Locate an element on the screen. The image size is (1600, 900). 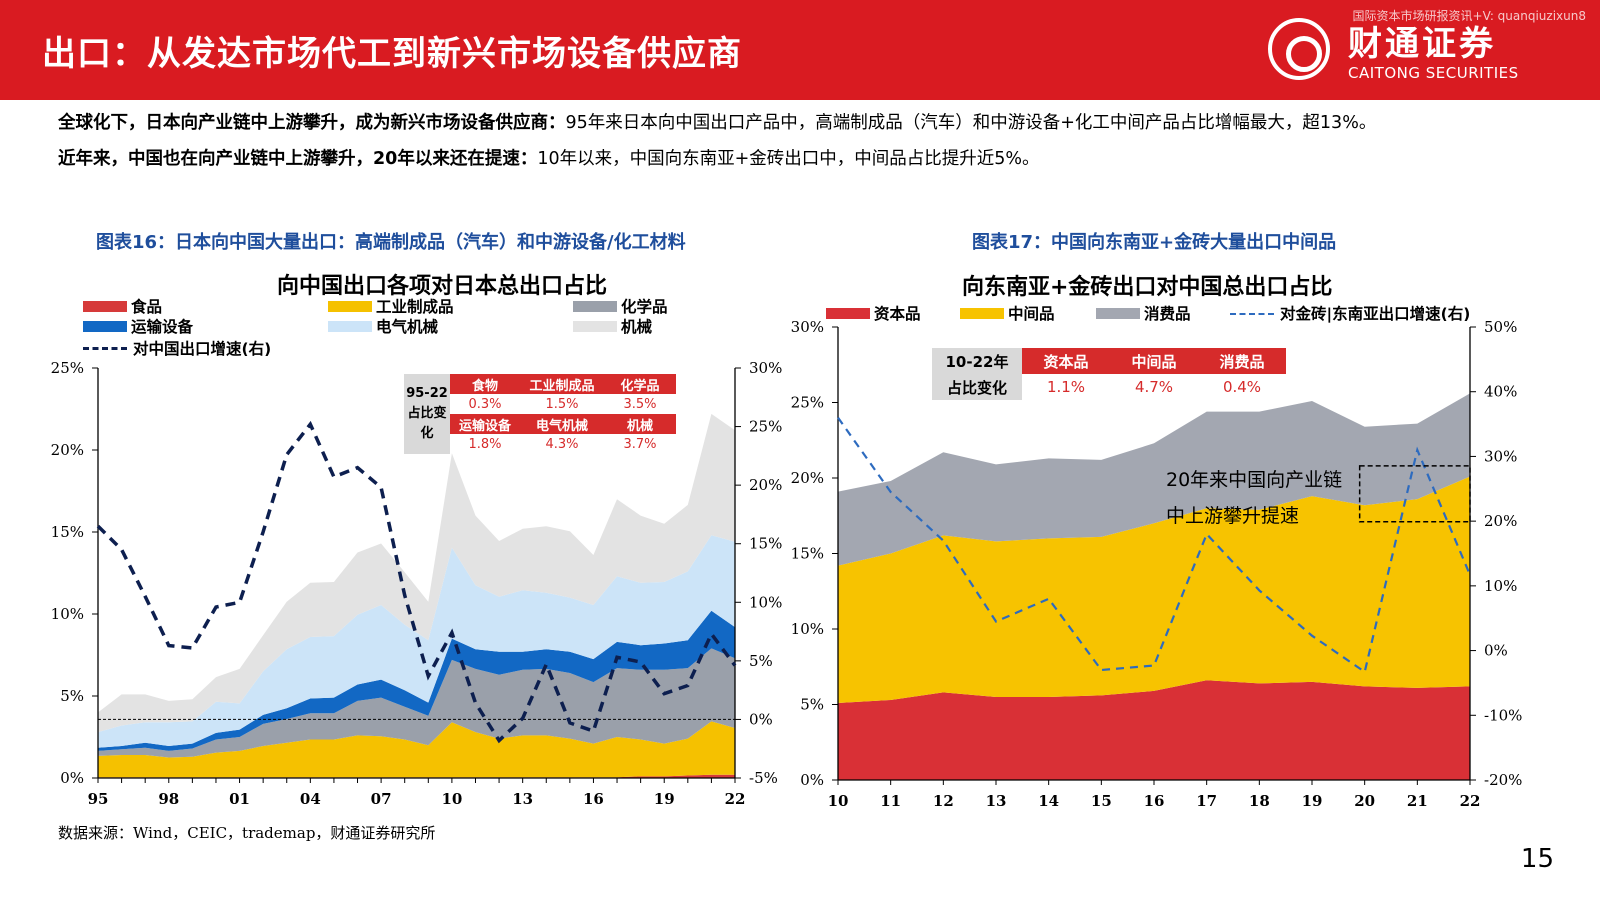
table-col-label: 中间品 is located at coordinates (1154, 361).